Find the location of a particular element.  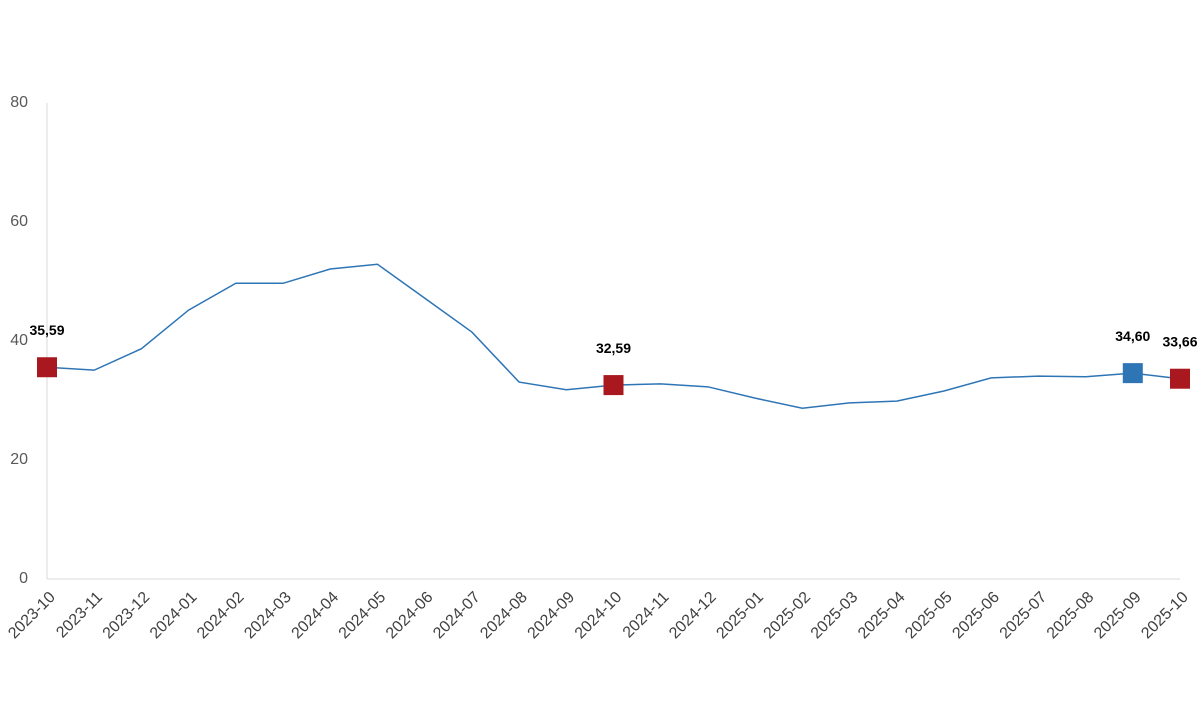

y-tick-label: 20 is located at coordinates (19, 459).